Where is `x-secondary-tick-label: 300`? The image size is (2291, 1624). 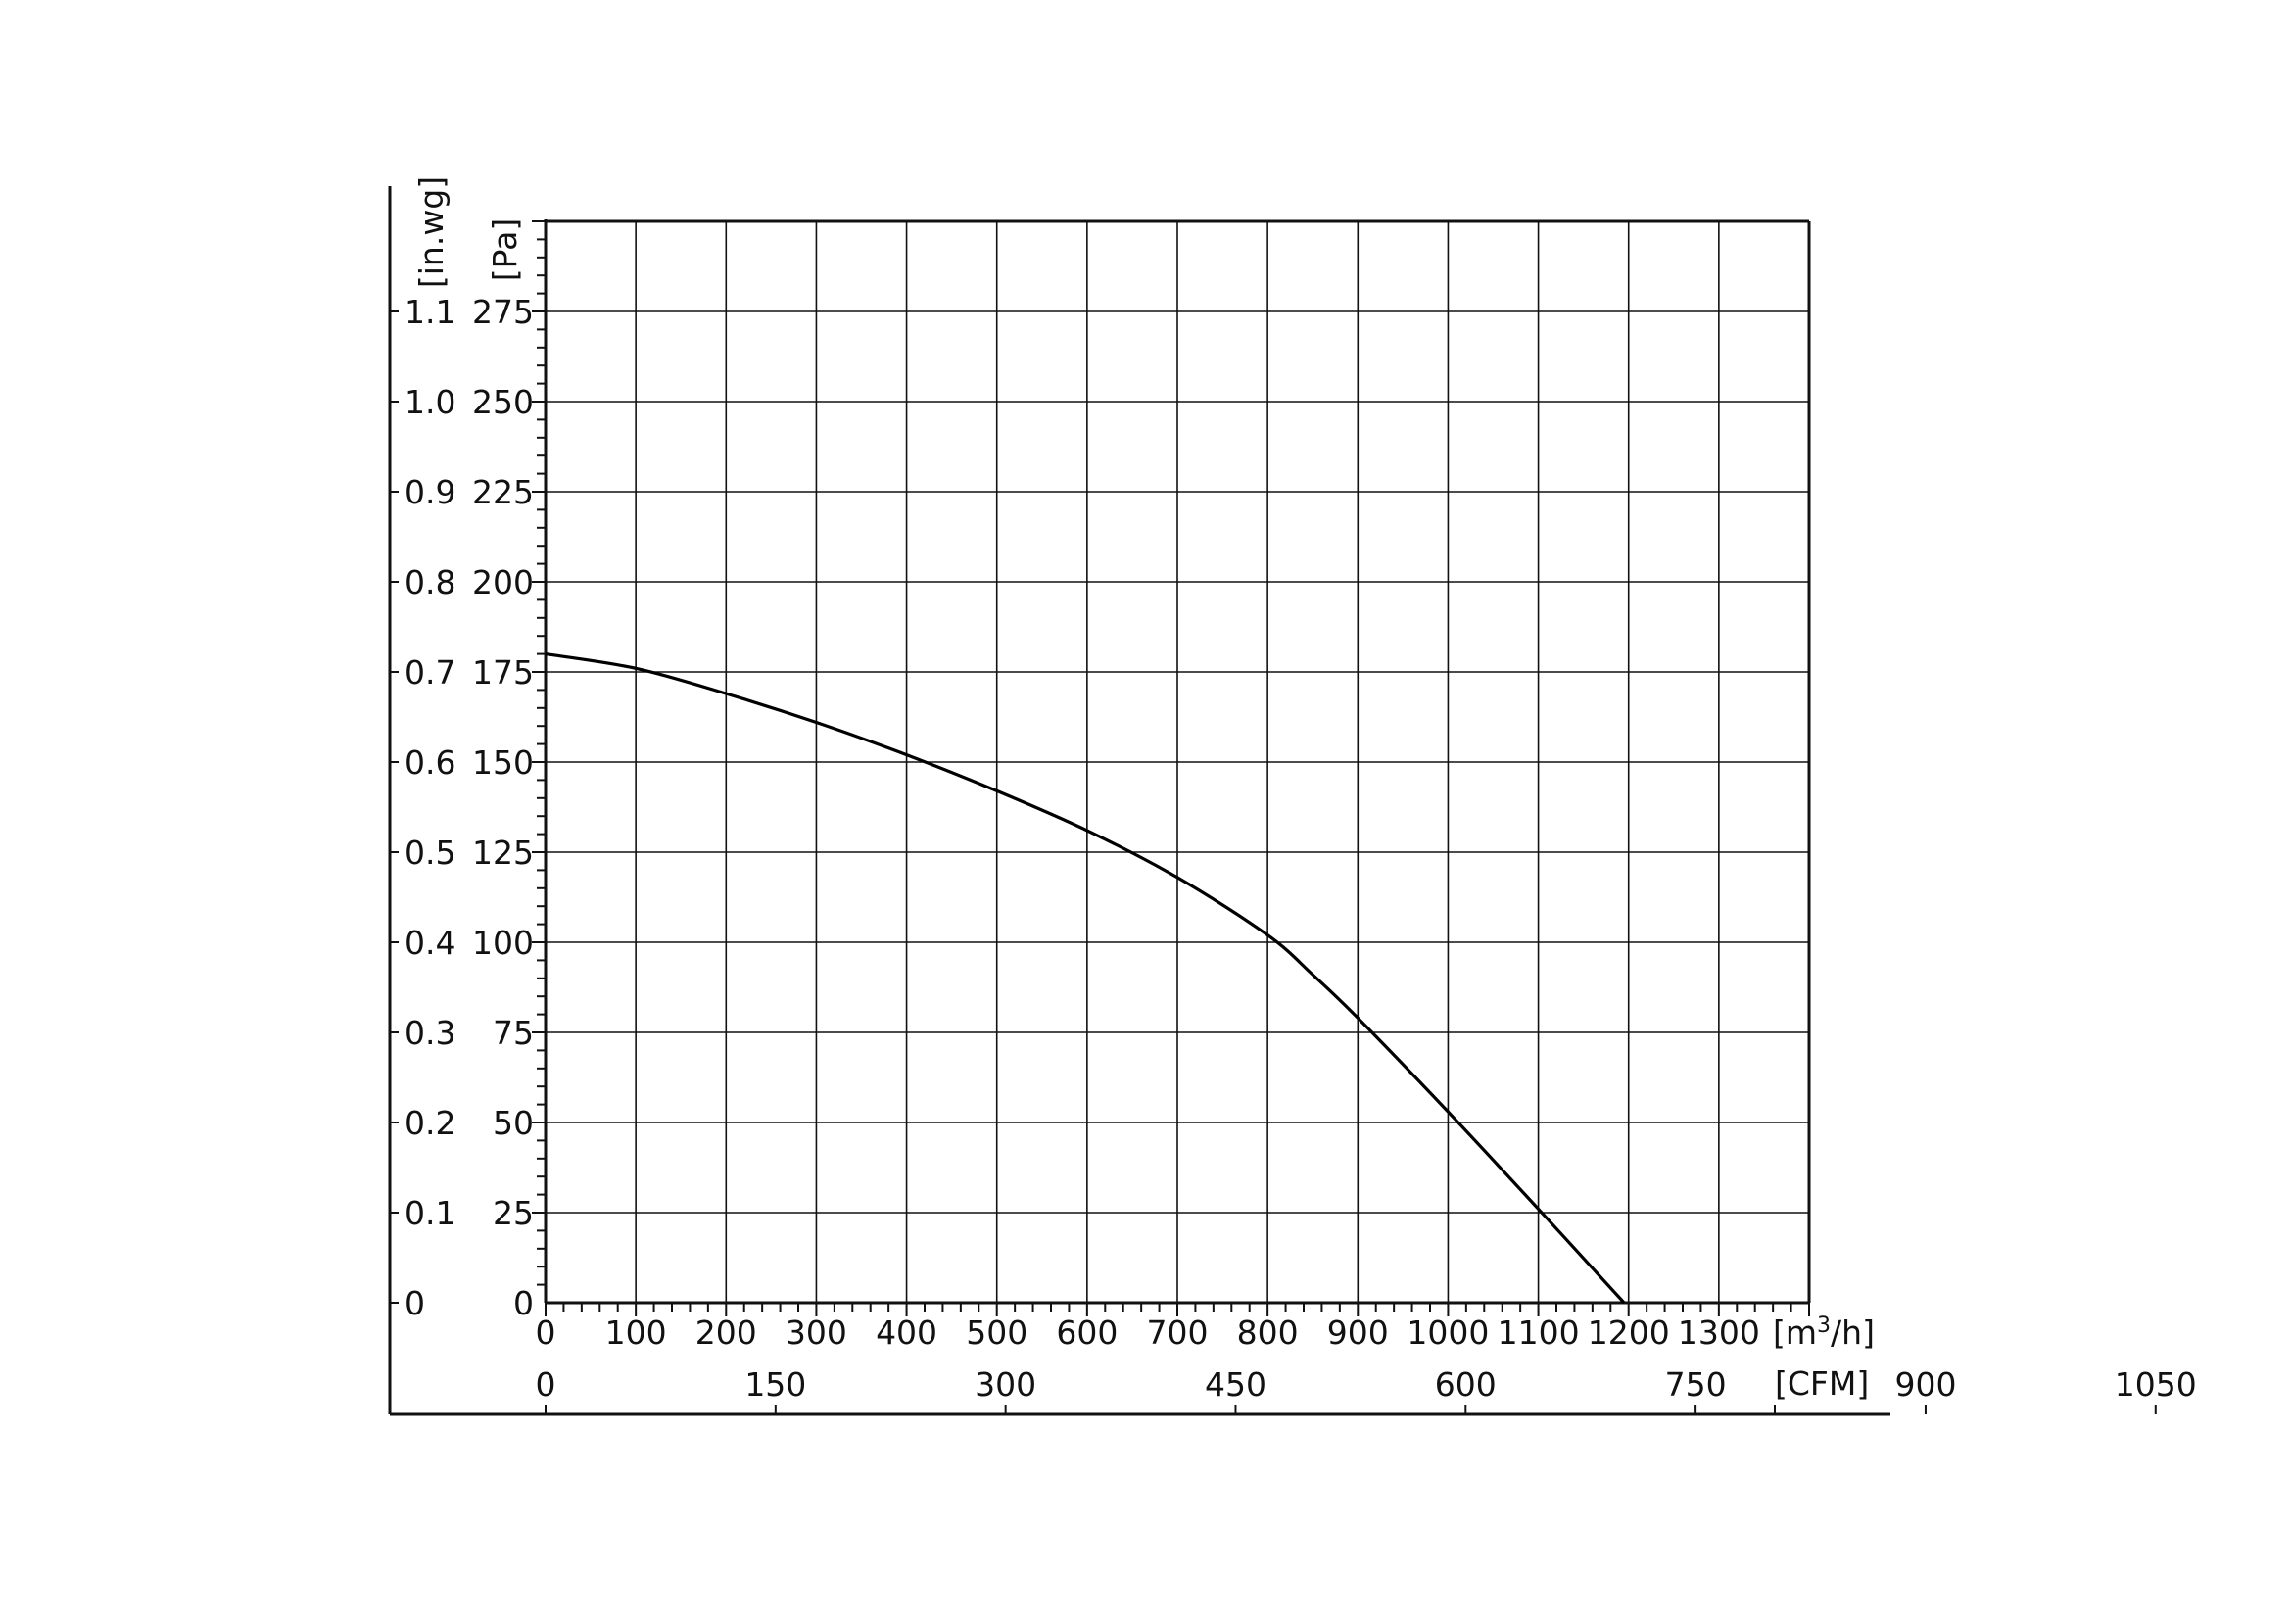 x-secondary-tick-label: 300 is located at coordinates (1005, 1384).